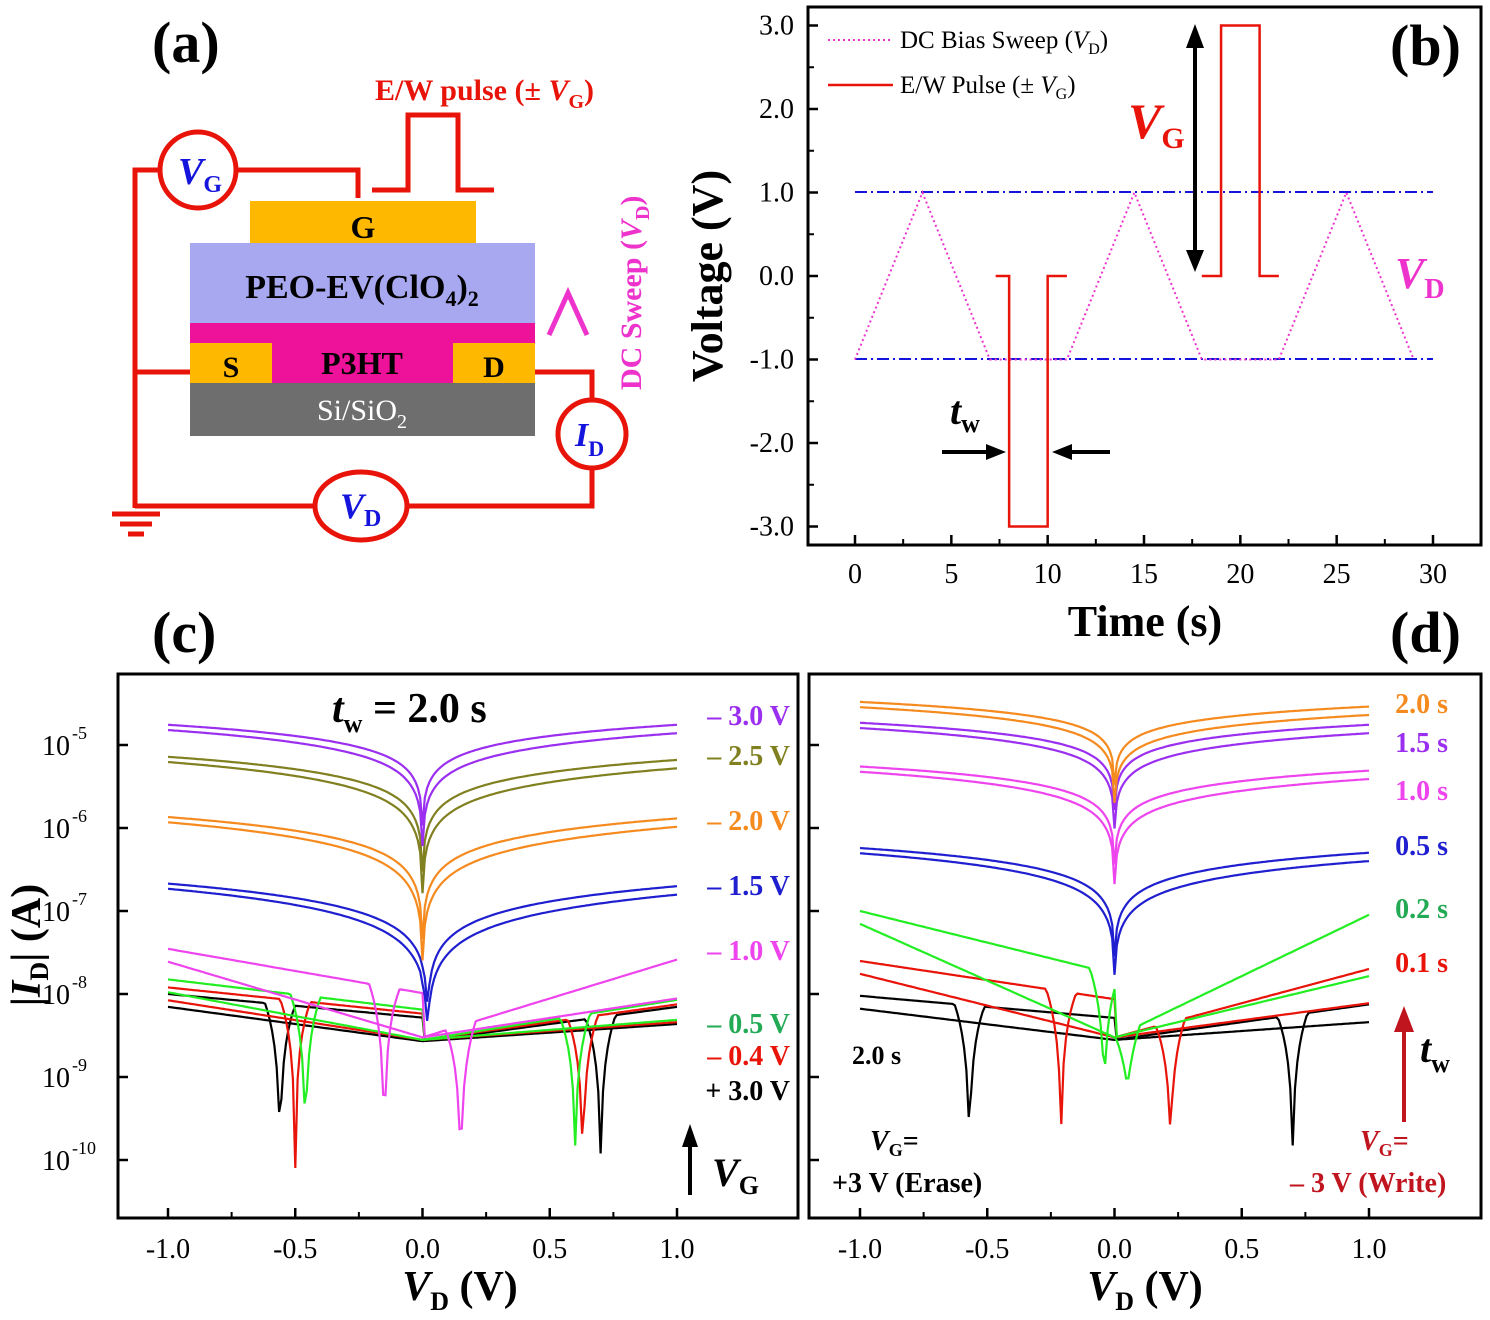 The width and height of the screenshot is (1490, 1320). I want to click on curve--2-5-V-fwd, so click(422, 827).